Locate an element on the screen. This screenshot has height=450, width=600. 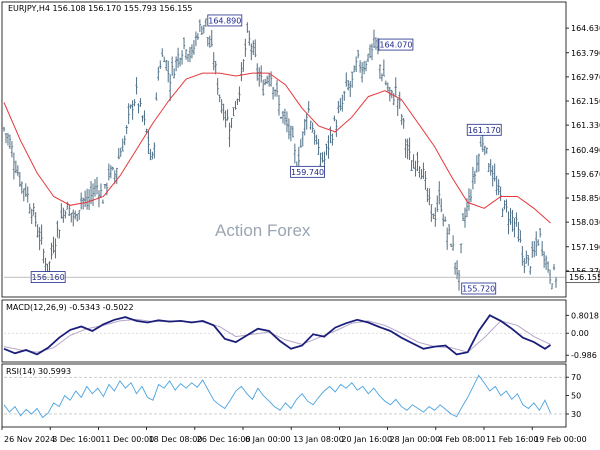
price-tick-label: 158.850 is located at coordinates (585, 198).